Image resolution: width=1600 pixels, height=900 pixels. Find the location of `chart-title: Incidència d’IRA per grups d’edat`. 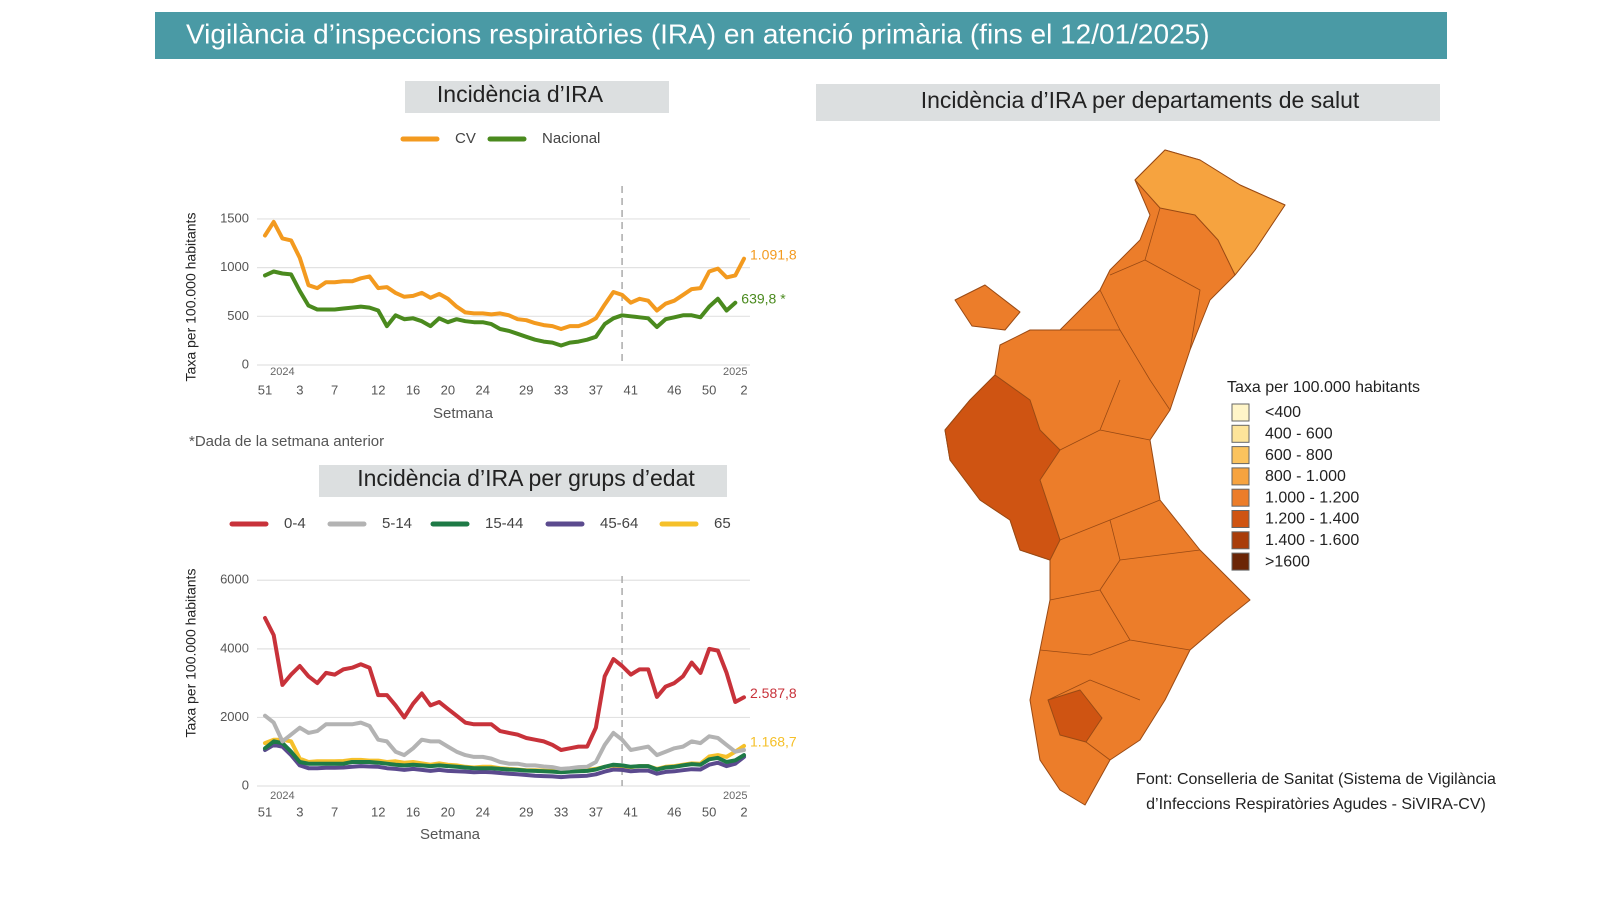

chart-title: Incidència d’IRA per grups d’edat is located at coordinates (526, 478).